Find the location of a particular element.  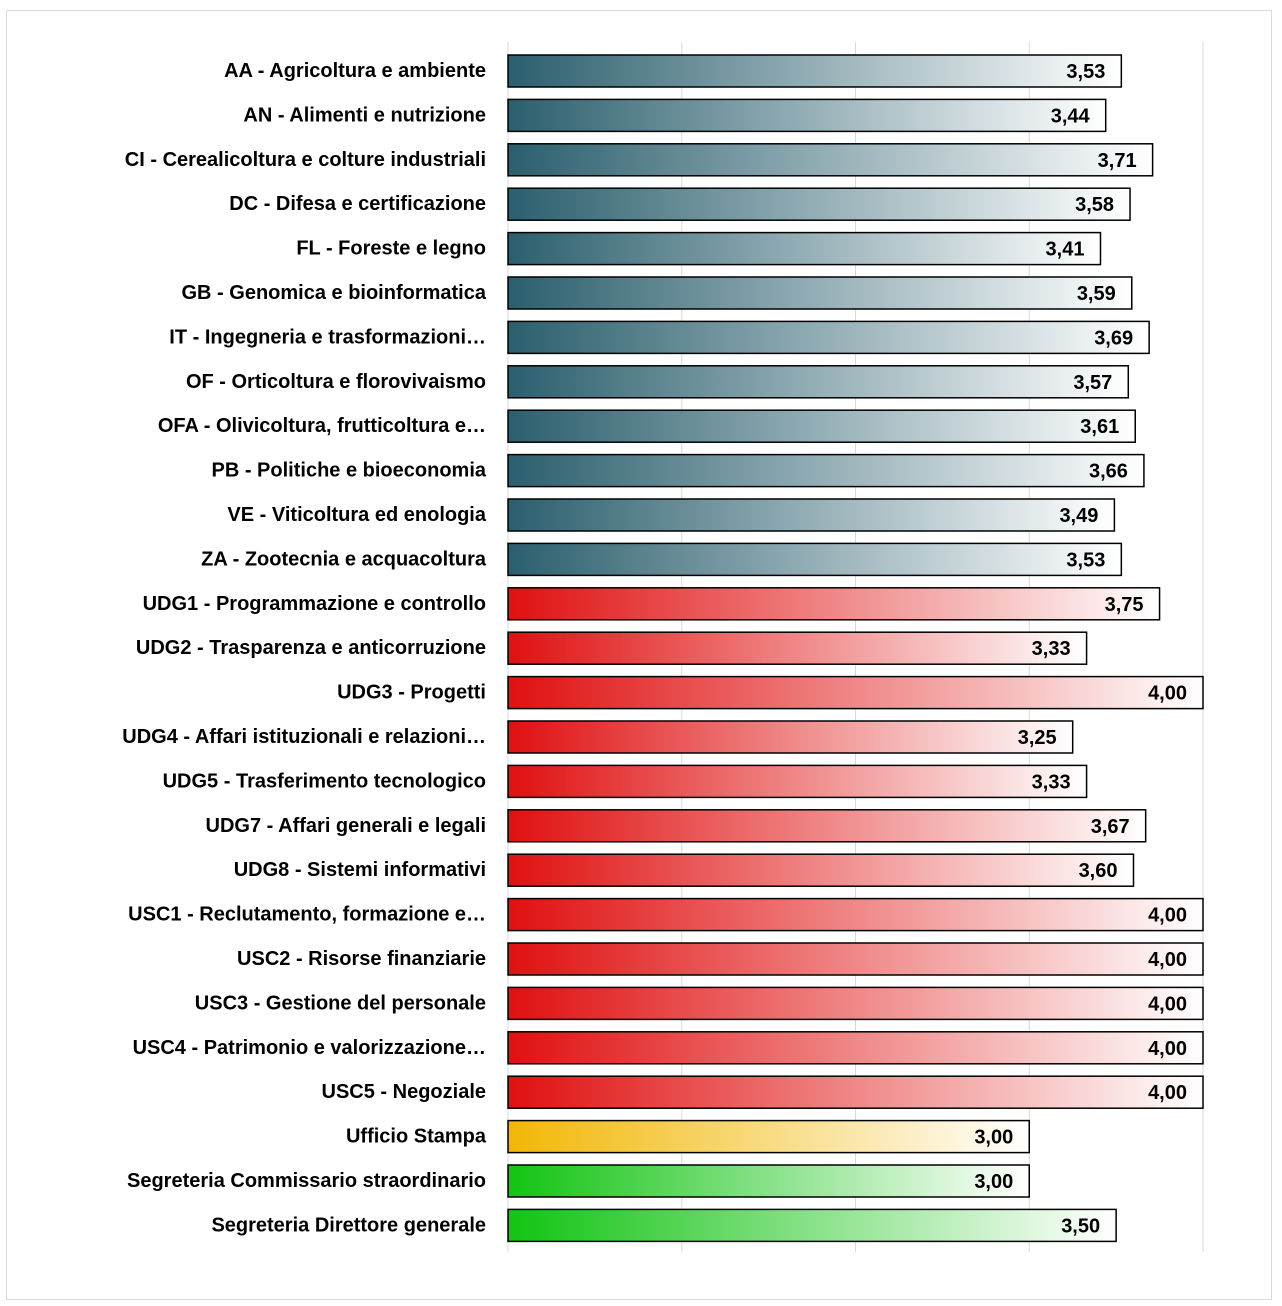

category-label: UDG3 - Progetti is located at coordinates (411, 693).